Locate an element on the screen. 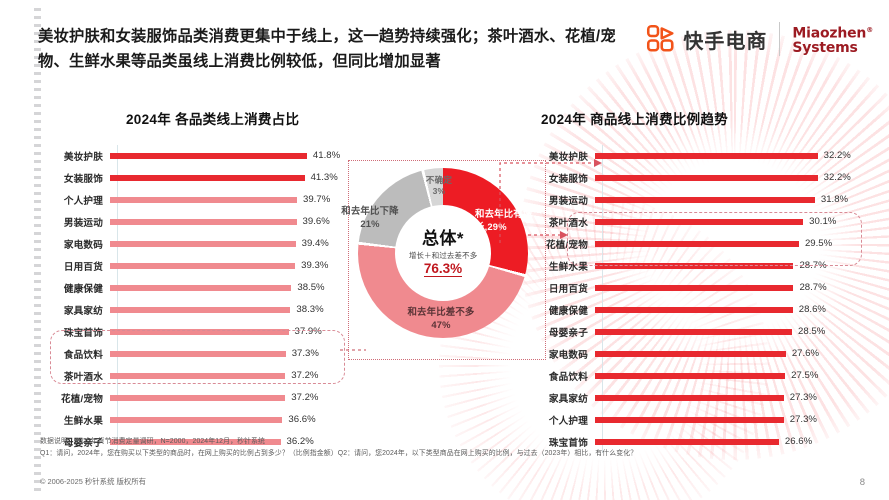 This screenshot has height=500, width=889. bar-track: 27.3% is located at coordinates (731, 398).